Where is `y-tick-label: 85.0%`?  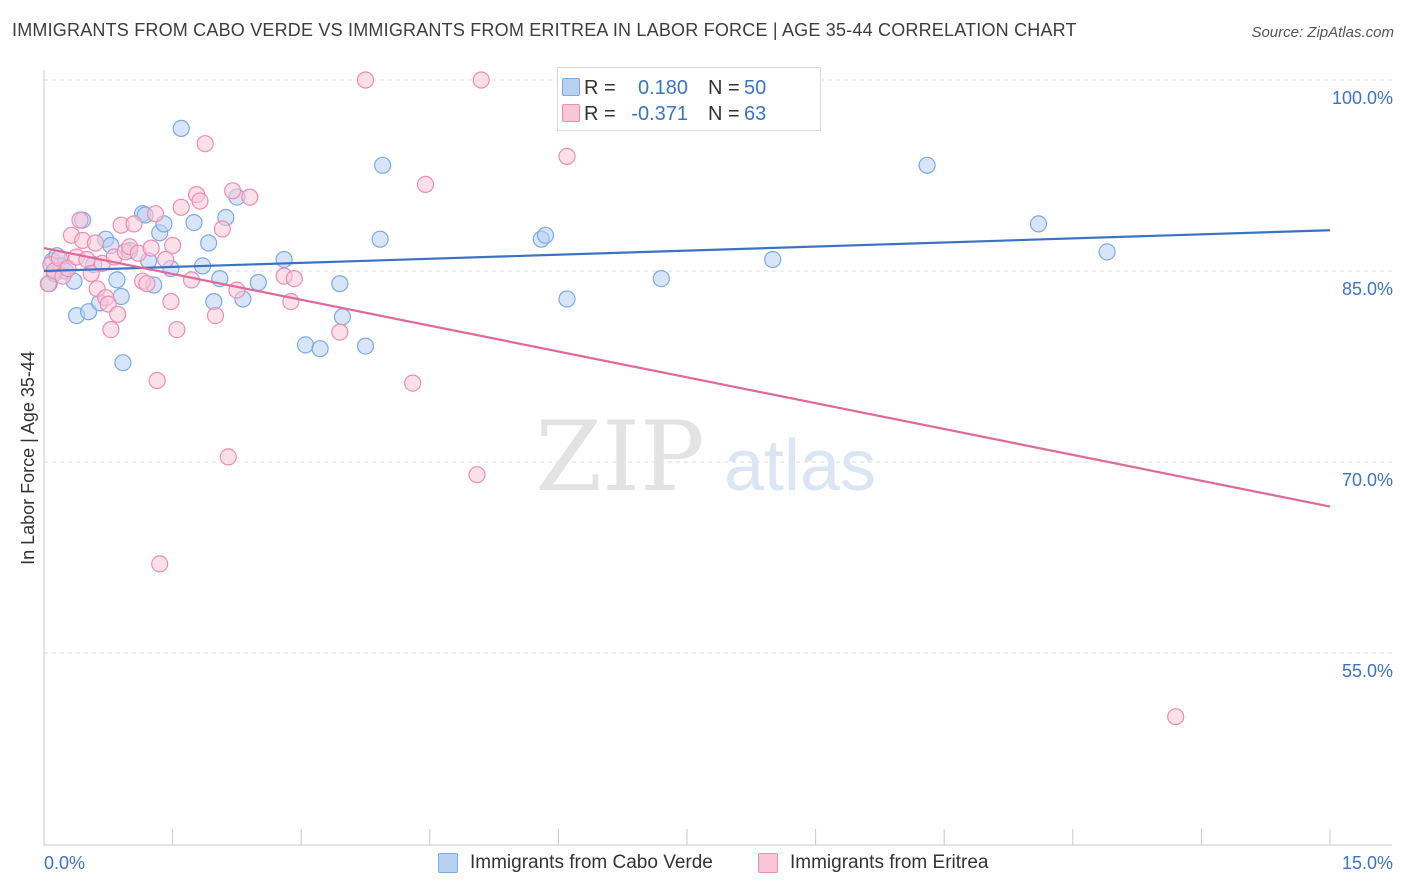
y-tick-label: 85.0% is located at coordinates (1367, 289).